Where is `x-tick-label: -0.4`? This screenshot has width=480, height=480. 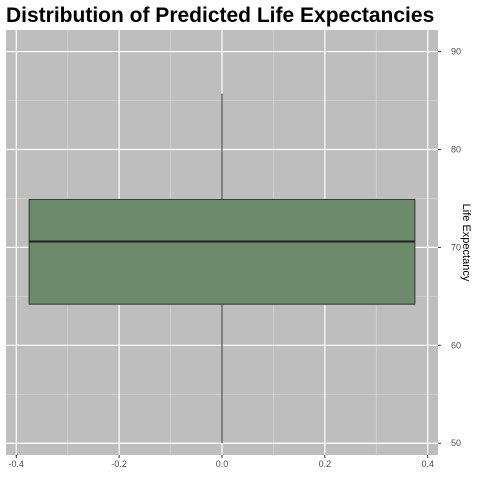
x-tick-label: -0.4 is located at coordinates (17, 464).